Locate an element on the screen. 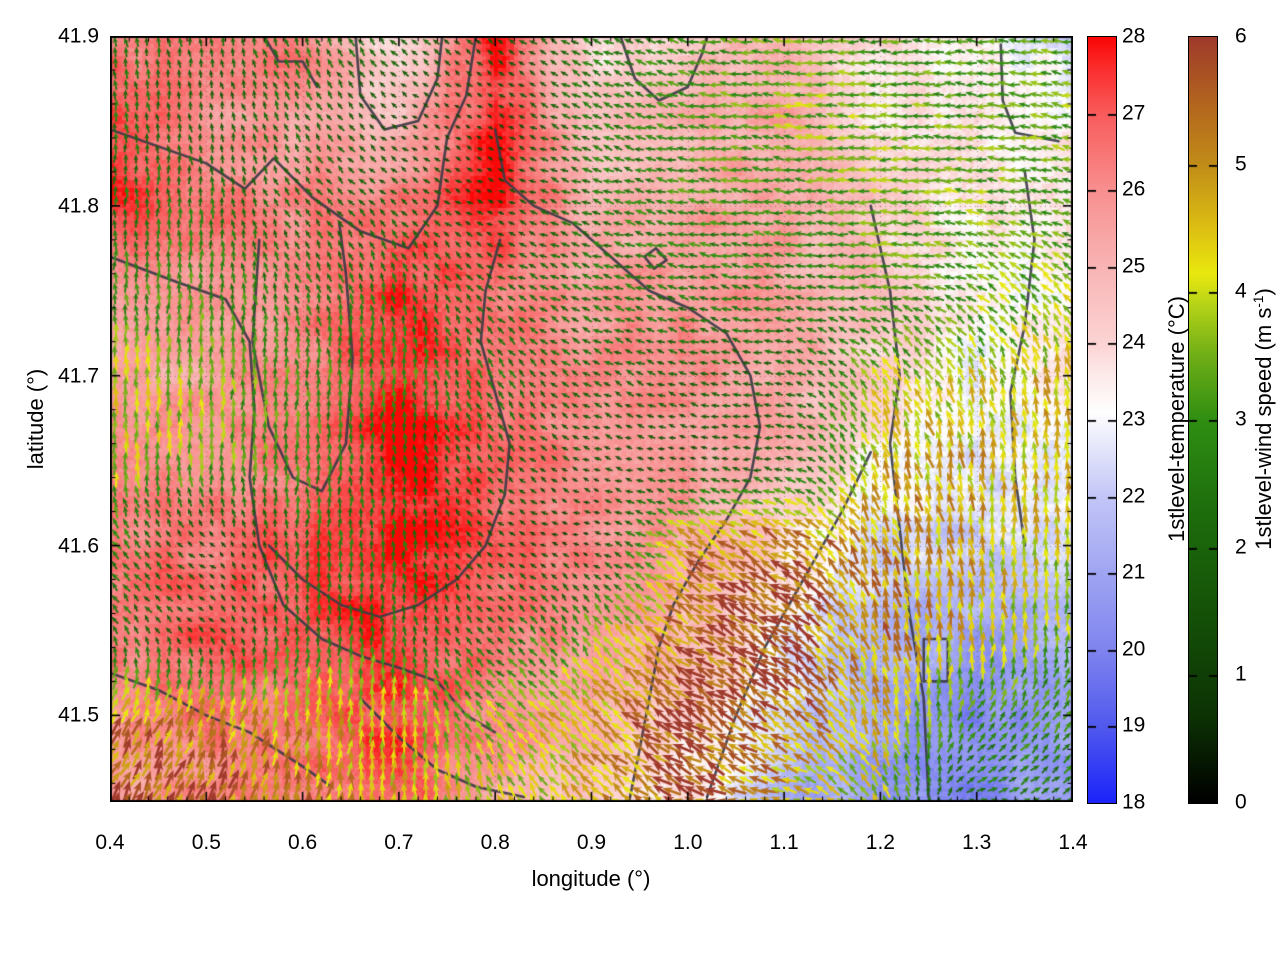 Image resolution: width=1280 pixels, height=960 pixels. temperature-colorbar-tick-label: 18 is located at coordinates (1134, 802).